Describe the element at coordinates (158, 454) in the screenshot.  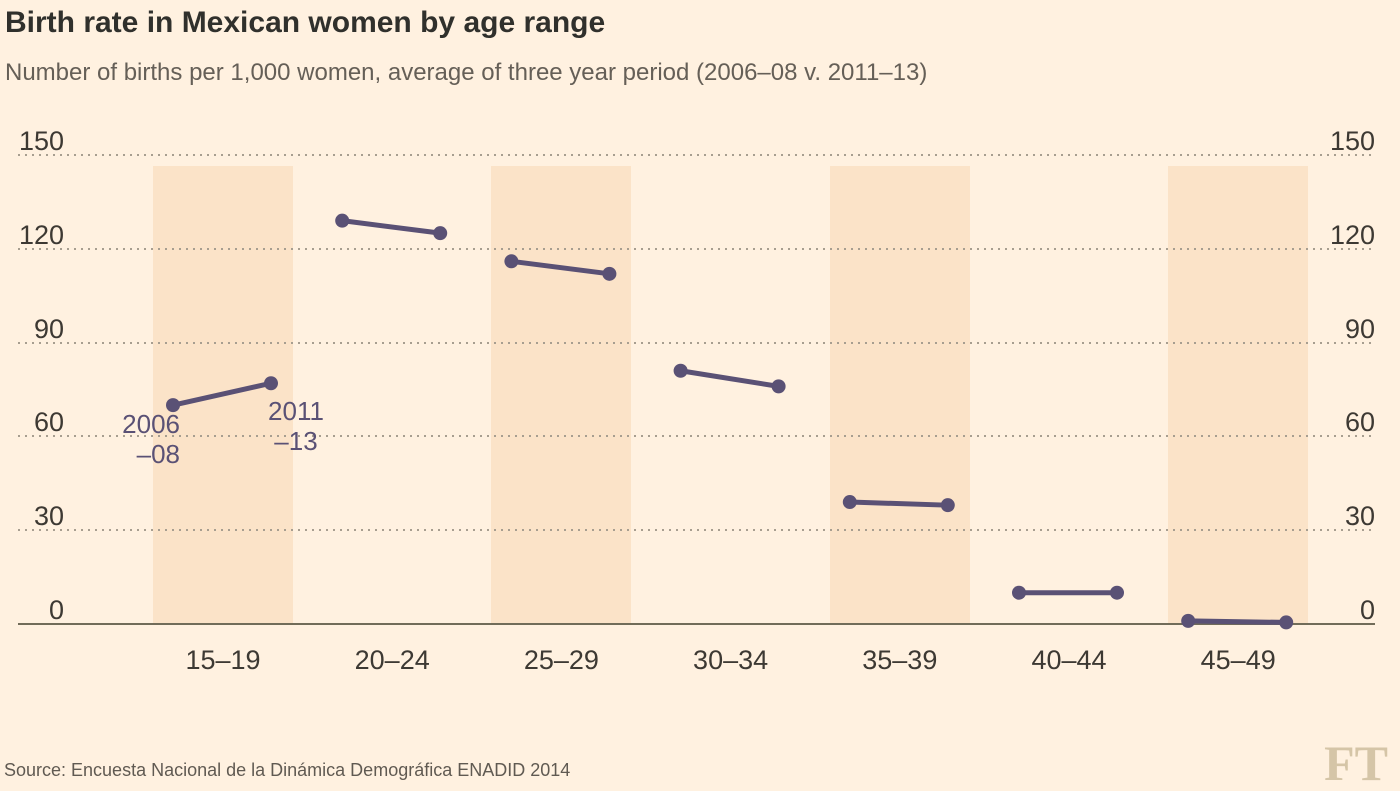
I see `series-annotation-line: –08` at that location.